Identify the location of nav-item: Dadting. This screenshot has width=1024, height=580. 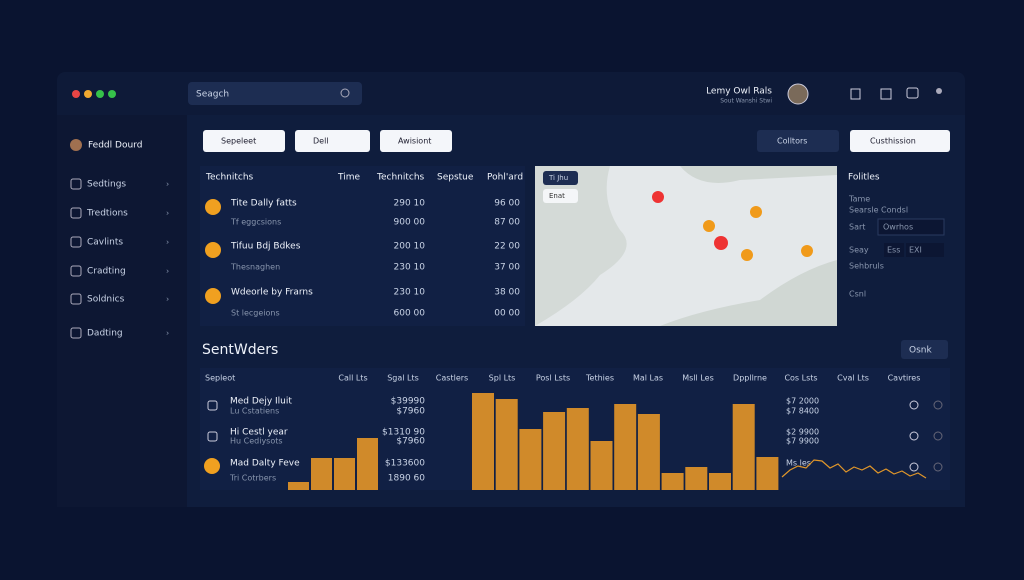
(105, 334).